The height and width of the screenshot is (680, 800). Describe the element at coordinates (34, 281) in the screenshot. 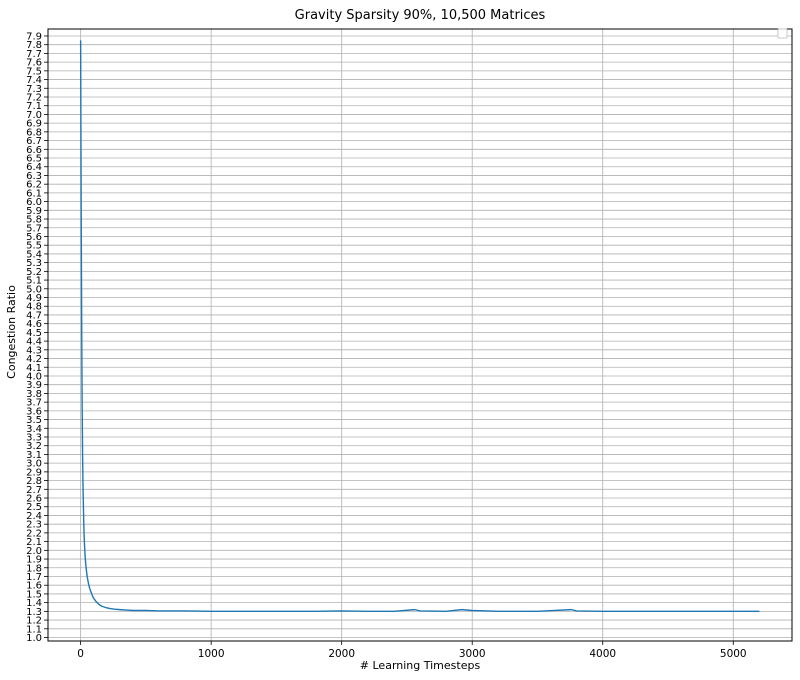

I see `y-tick-label: 5.1` at that location.